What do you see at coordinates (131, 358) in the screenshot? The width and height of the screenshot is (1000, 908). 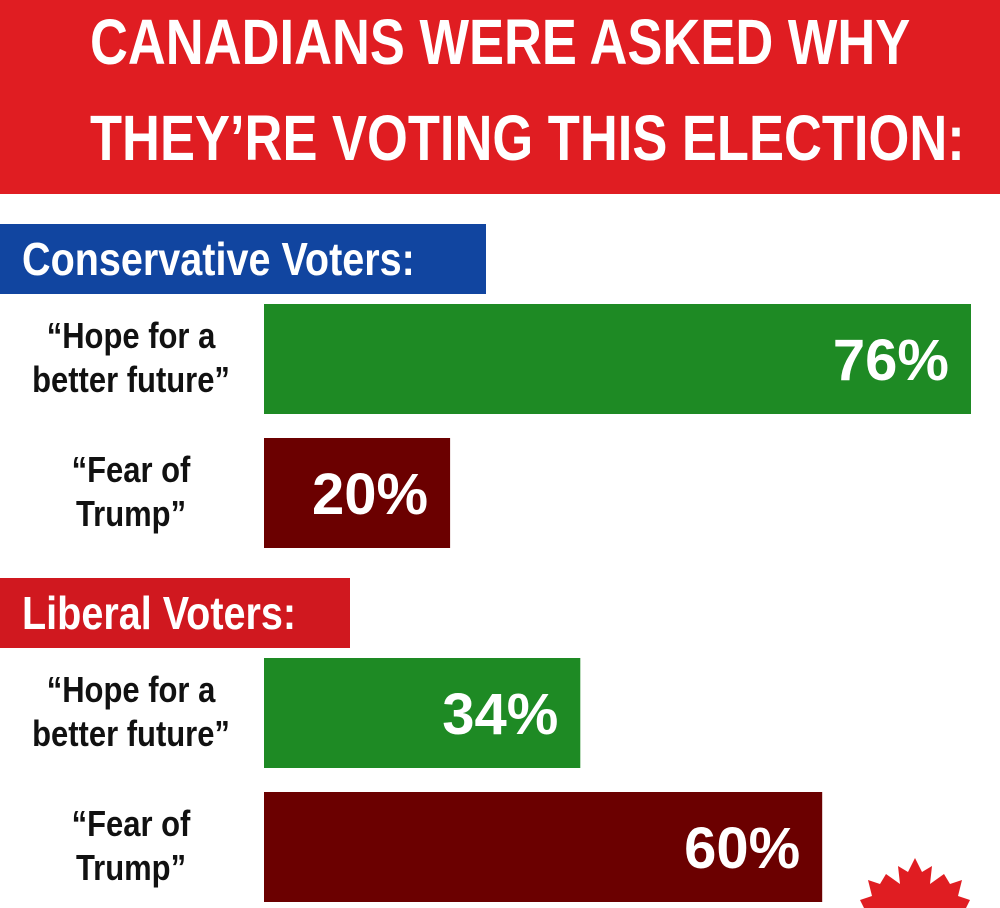 I see `row-label-conservative-hope: “Hope for a better future”` at bounding box center [131, 358].